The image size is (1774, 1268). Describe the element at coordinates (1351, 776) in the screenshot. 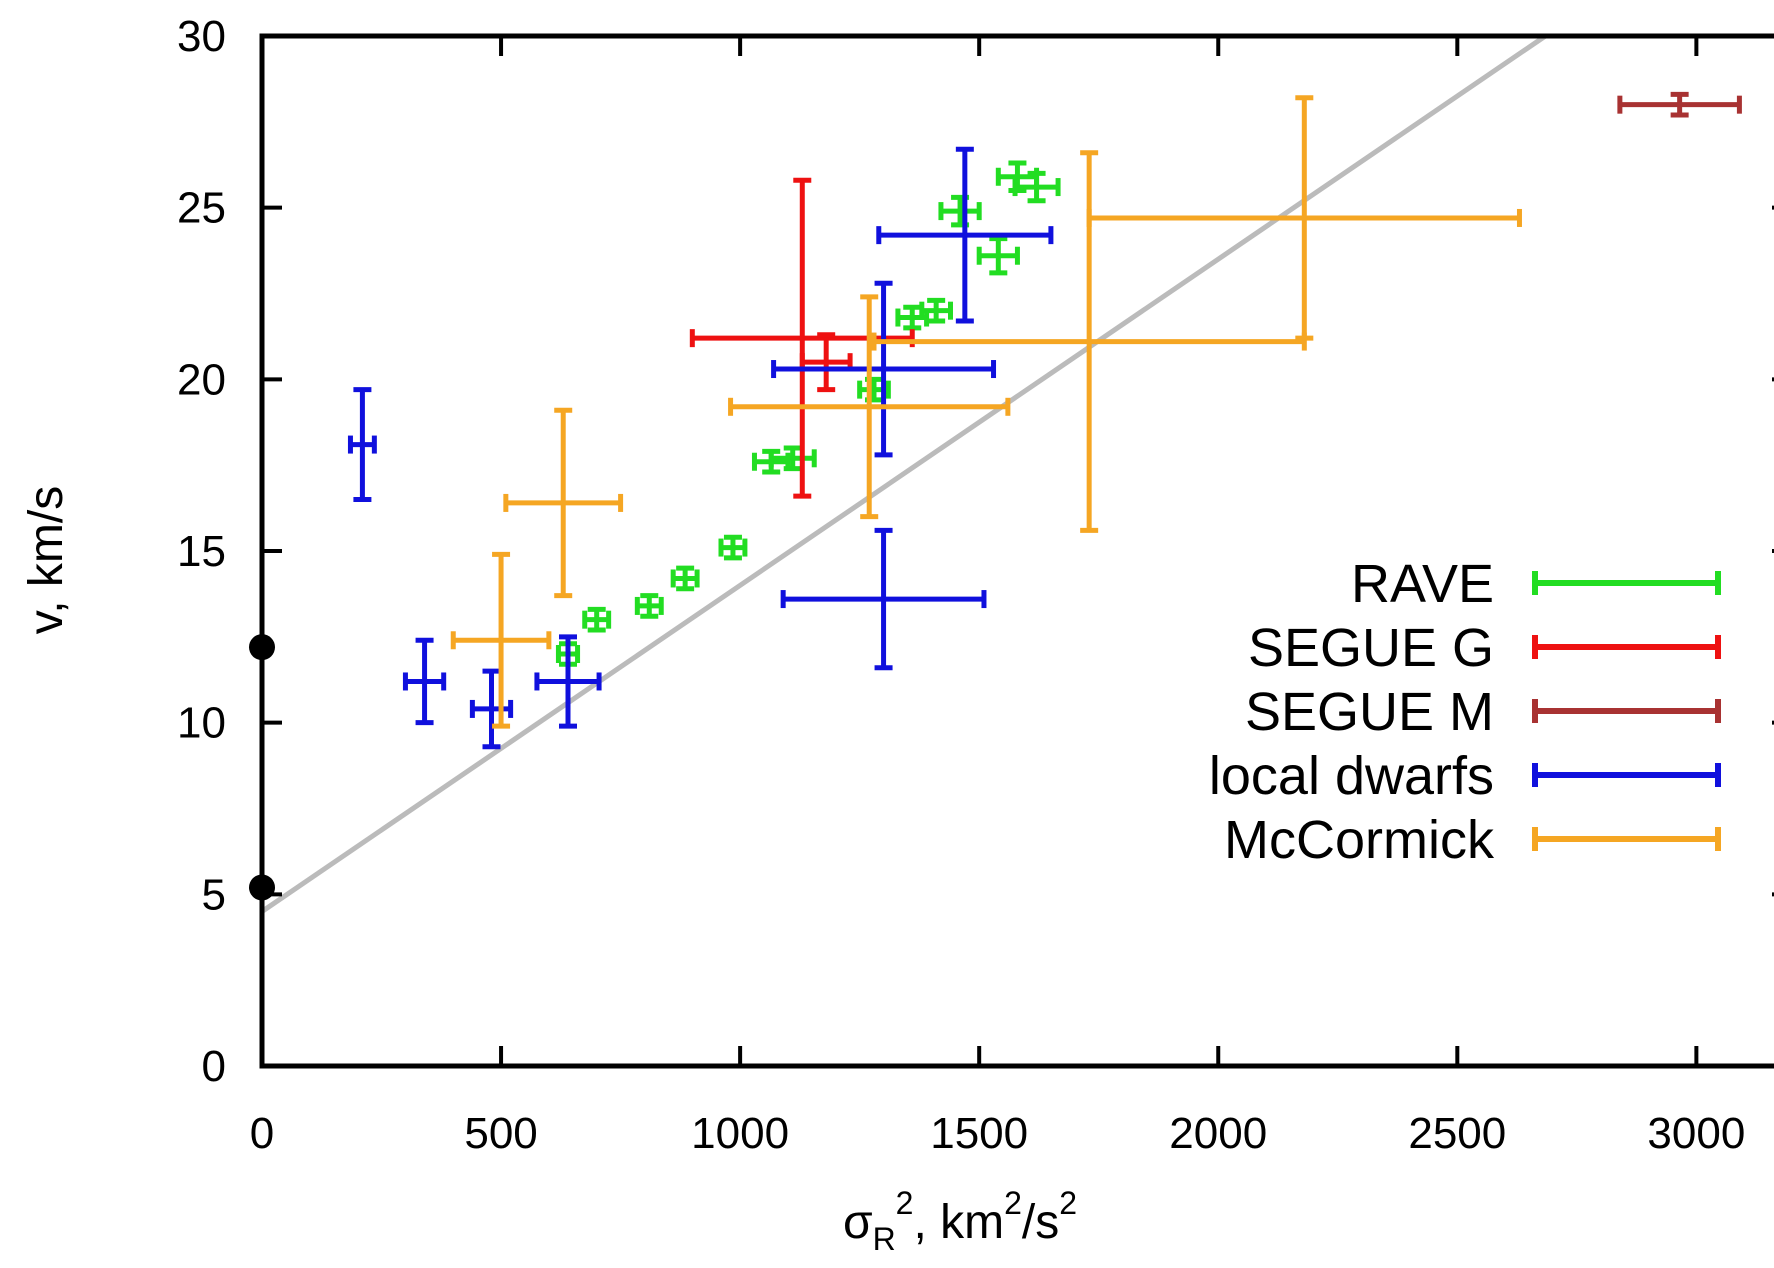

I see `legend-label: local dwarfs` at that location.